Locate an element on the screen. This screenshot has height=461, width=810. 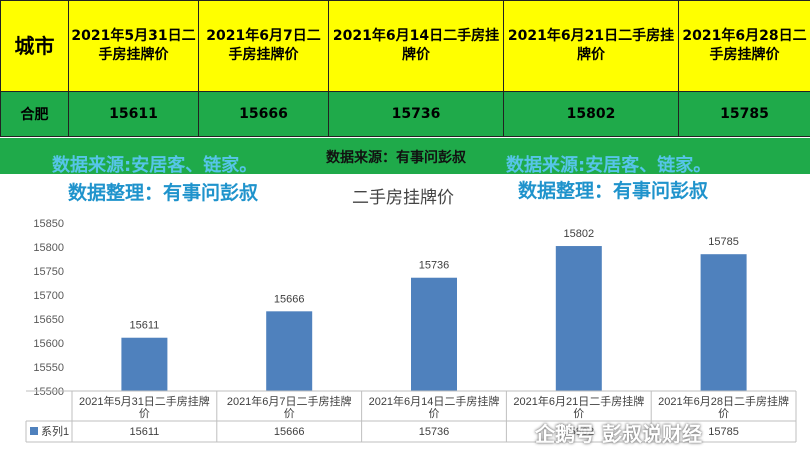
data-label: 15611 is located at coordinates (145, 326).